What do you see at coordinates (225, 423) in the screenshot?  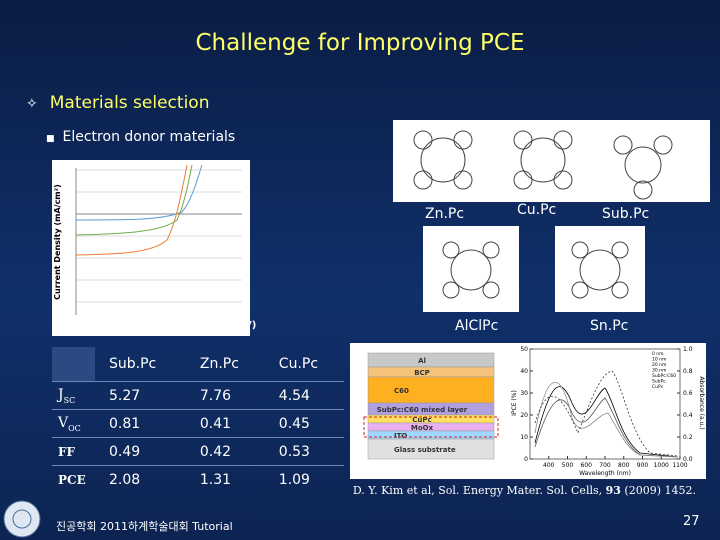 I see `cell: 0.41` at bounding box center [225, 423].